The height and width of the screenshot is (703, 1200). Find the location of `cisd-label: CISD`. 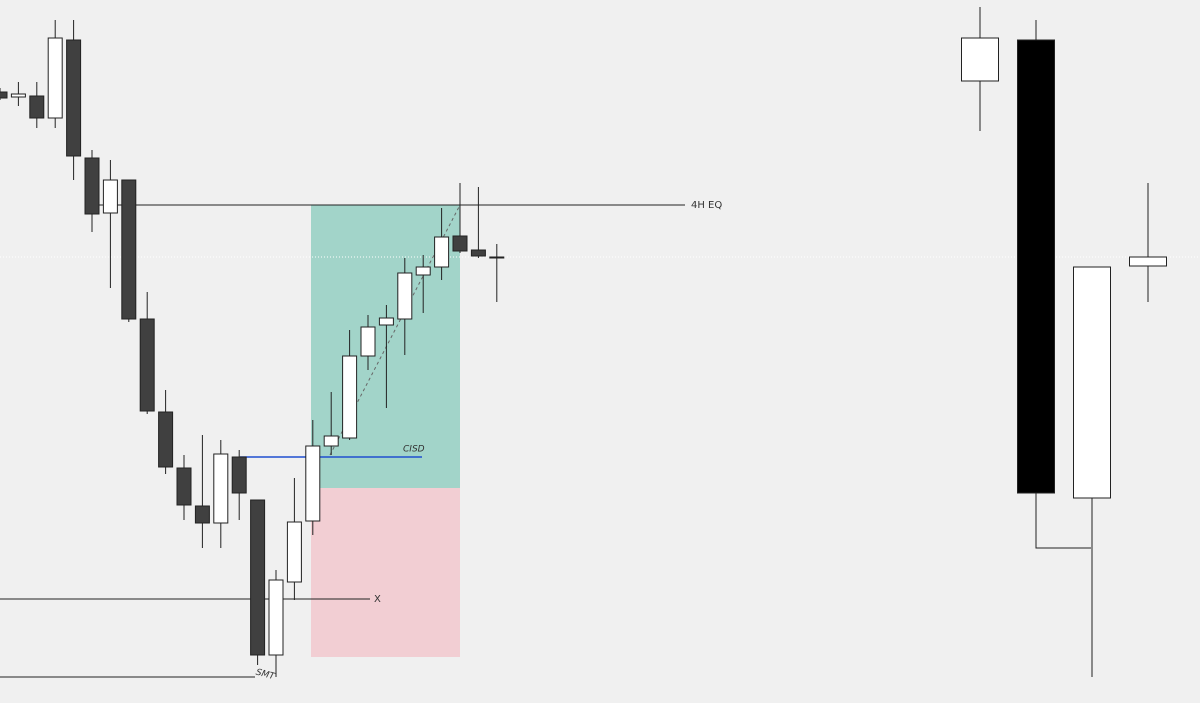

cisd-label: CISD is located at coordinates (414, 450).